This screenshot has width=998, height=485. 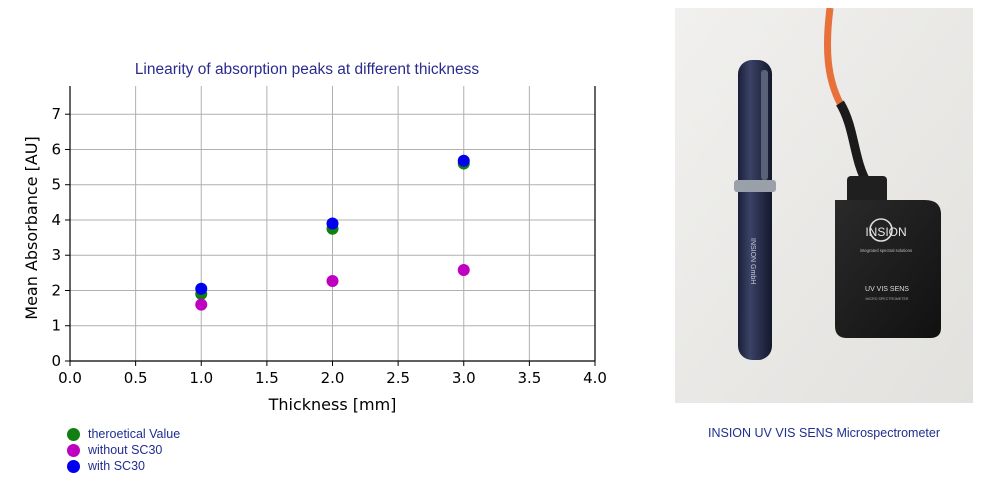 I want to click on y-tick-label: 4, so click(x=56, y=220).